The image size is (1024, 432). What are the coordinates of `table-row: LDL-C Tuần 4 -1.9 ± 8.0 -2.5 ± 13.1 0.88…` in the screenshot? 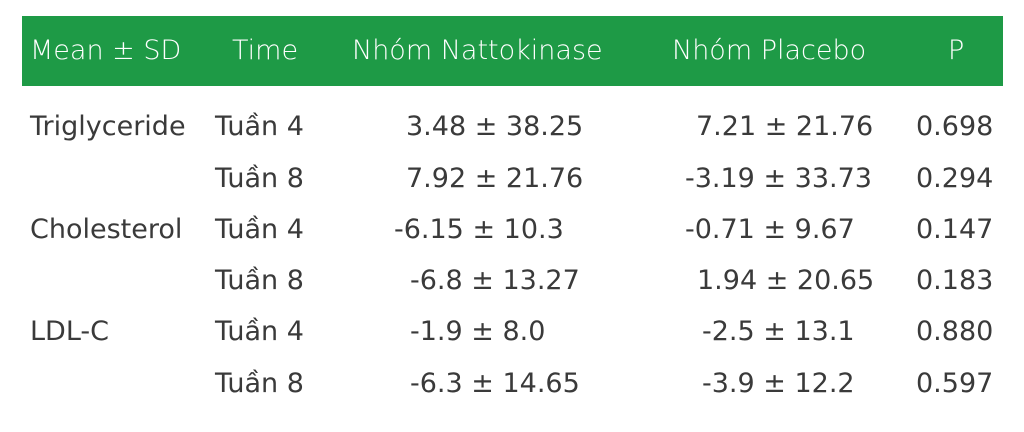 It's located at (512, 332).